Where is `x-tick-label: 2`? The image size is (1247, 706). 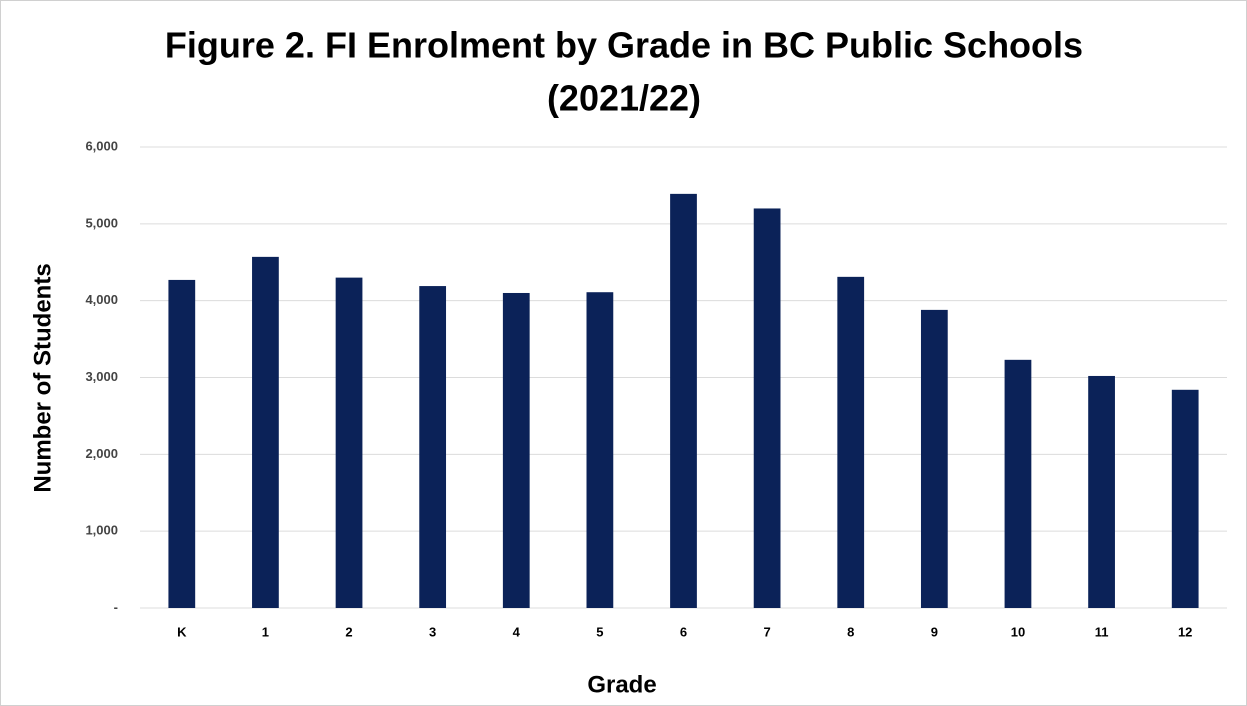 x-tick-label: 2 is located at coordinates (348, 631).